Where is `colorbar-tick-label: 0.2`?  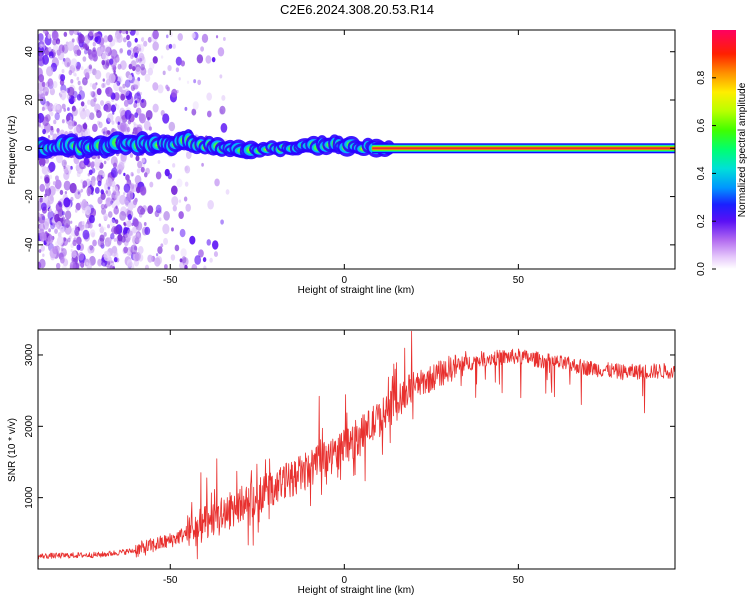
colorbar-tick-label: 0.2 is located at coordinates (701, 221).